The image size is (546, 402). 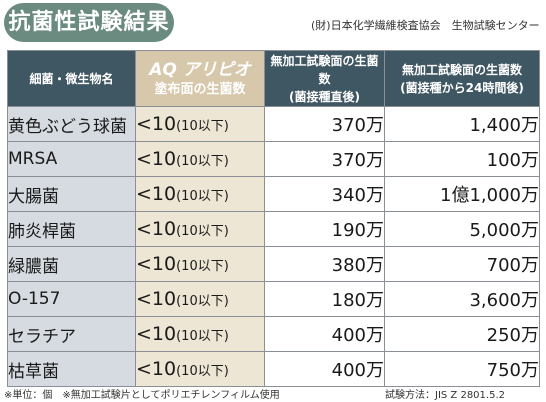 What do you see at coordinates (462, 124) in the screenshot?
I see `control-24h-count: 1,400万` at bounding box center [462, 124].